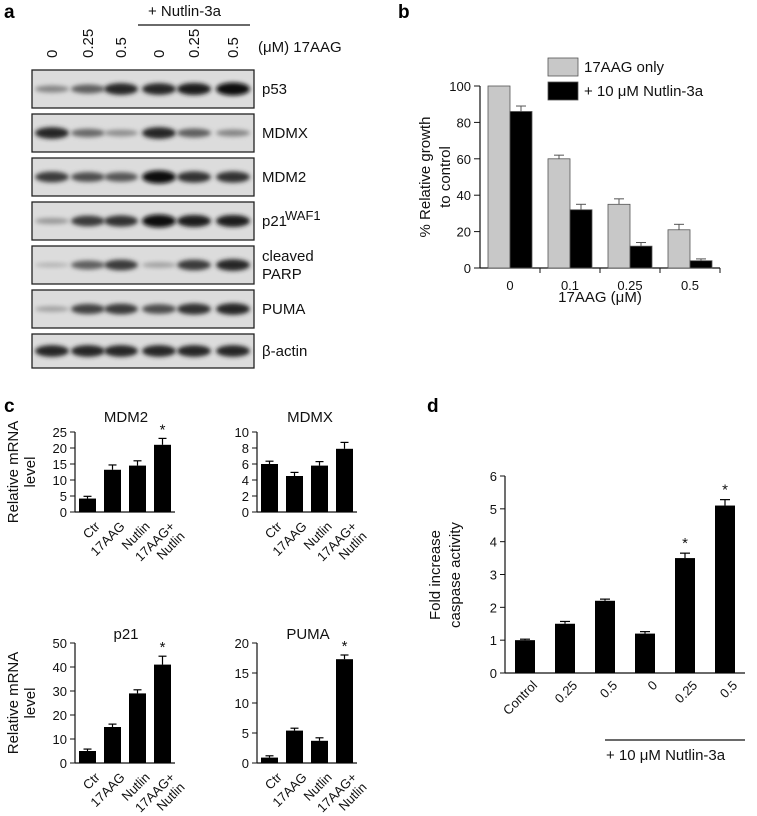 The width and height of the screenshot is (757, 816). Describe the element at coordinates (644, 91) in the screenshot. I see `legend-label: + 10 μM Nutlin-3a` at that location.